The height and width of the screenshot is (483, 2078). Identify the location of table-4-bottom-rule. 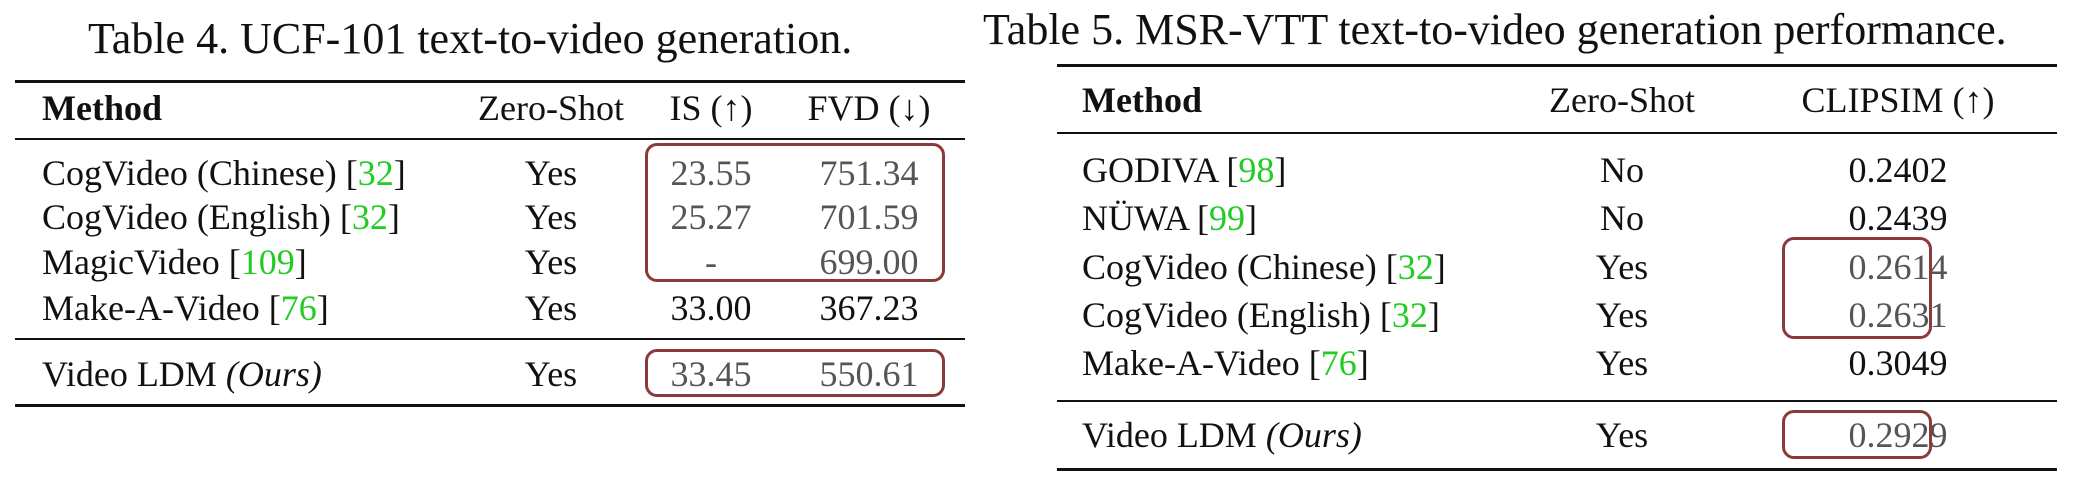
(490, 405).